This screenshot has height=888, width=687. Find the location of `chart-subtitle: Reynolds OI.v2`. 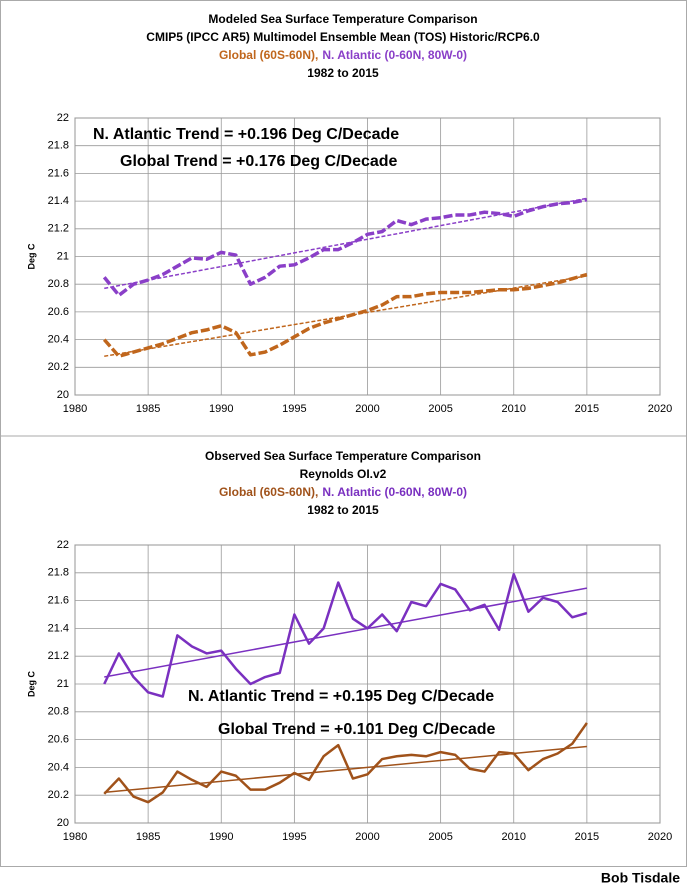

chart-subtitle: Reynolds OI.v2 is located at coordinates (343, 474).